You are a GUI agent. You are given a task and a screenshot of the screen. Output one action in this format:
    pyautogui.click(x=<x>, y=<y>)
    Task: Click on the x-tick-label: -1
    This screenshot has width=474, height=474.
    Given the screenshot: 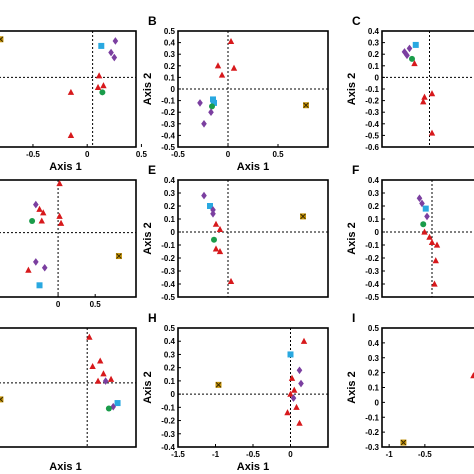 What is the action you would take?
    pyautogui.click(x=390, y=454)
    